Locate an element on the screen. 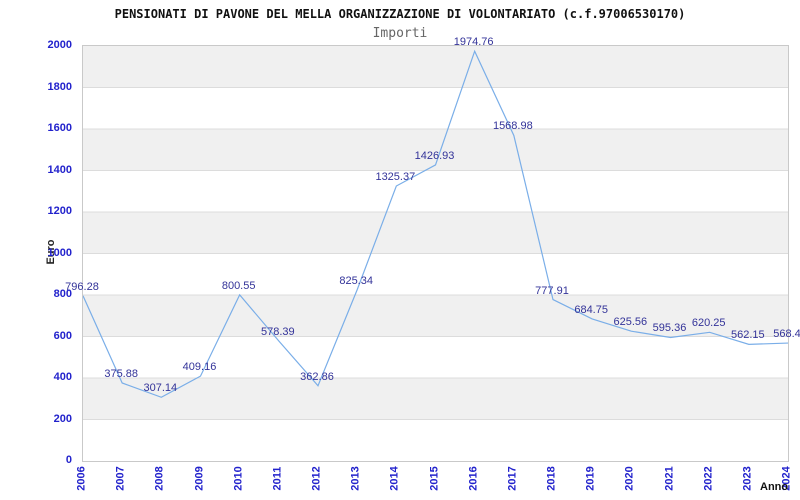 Image resolution: width=800 pixels, height=500 pixels. data-point-label: 684.75 is located at coordinates (591, 309).